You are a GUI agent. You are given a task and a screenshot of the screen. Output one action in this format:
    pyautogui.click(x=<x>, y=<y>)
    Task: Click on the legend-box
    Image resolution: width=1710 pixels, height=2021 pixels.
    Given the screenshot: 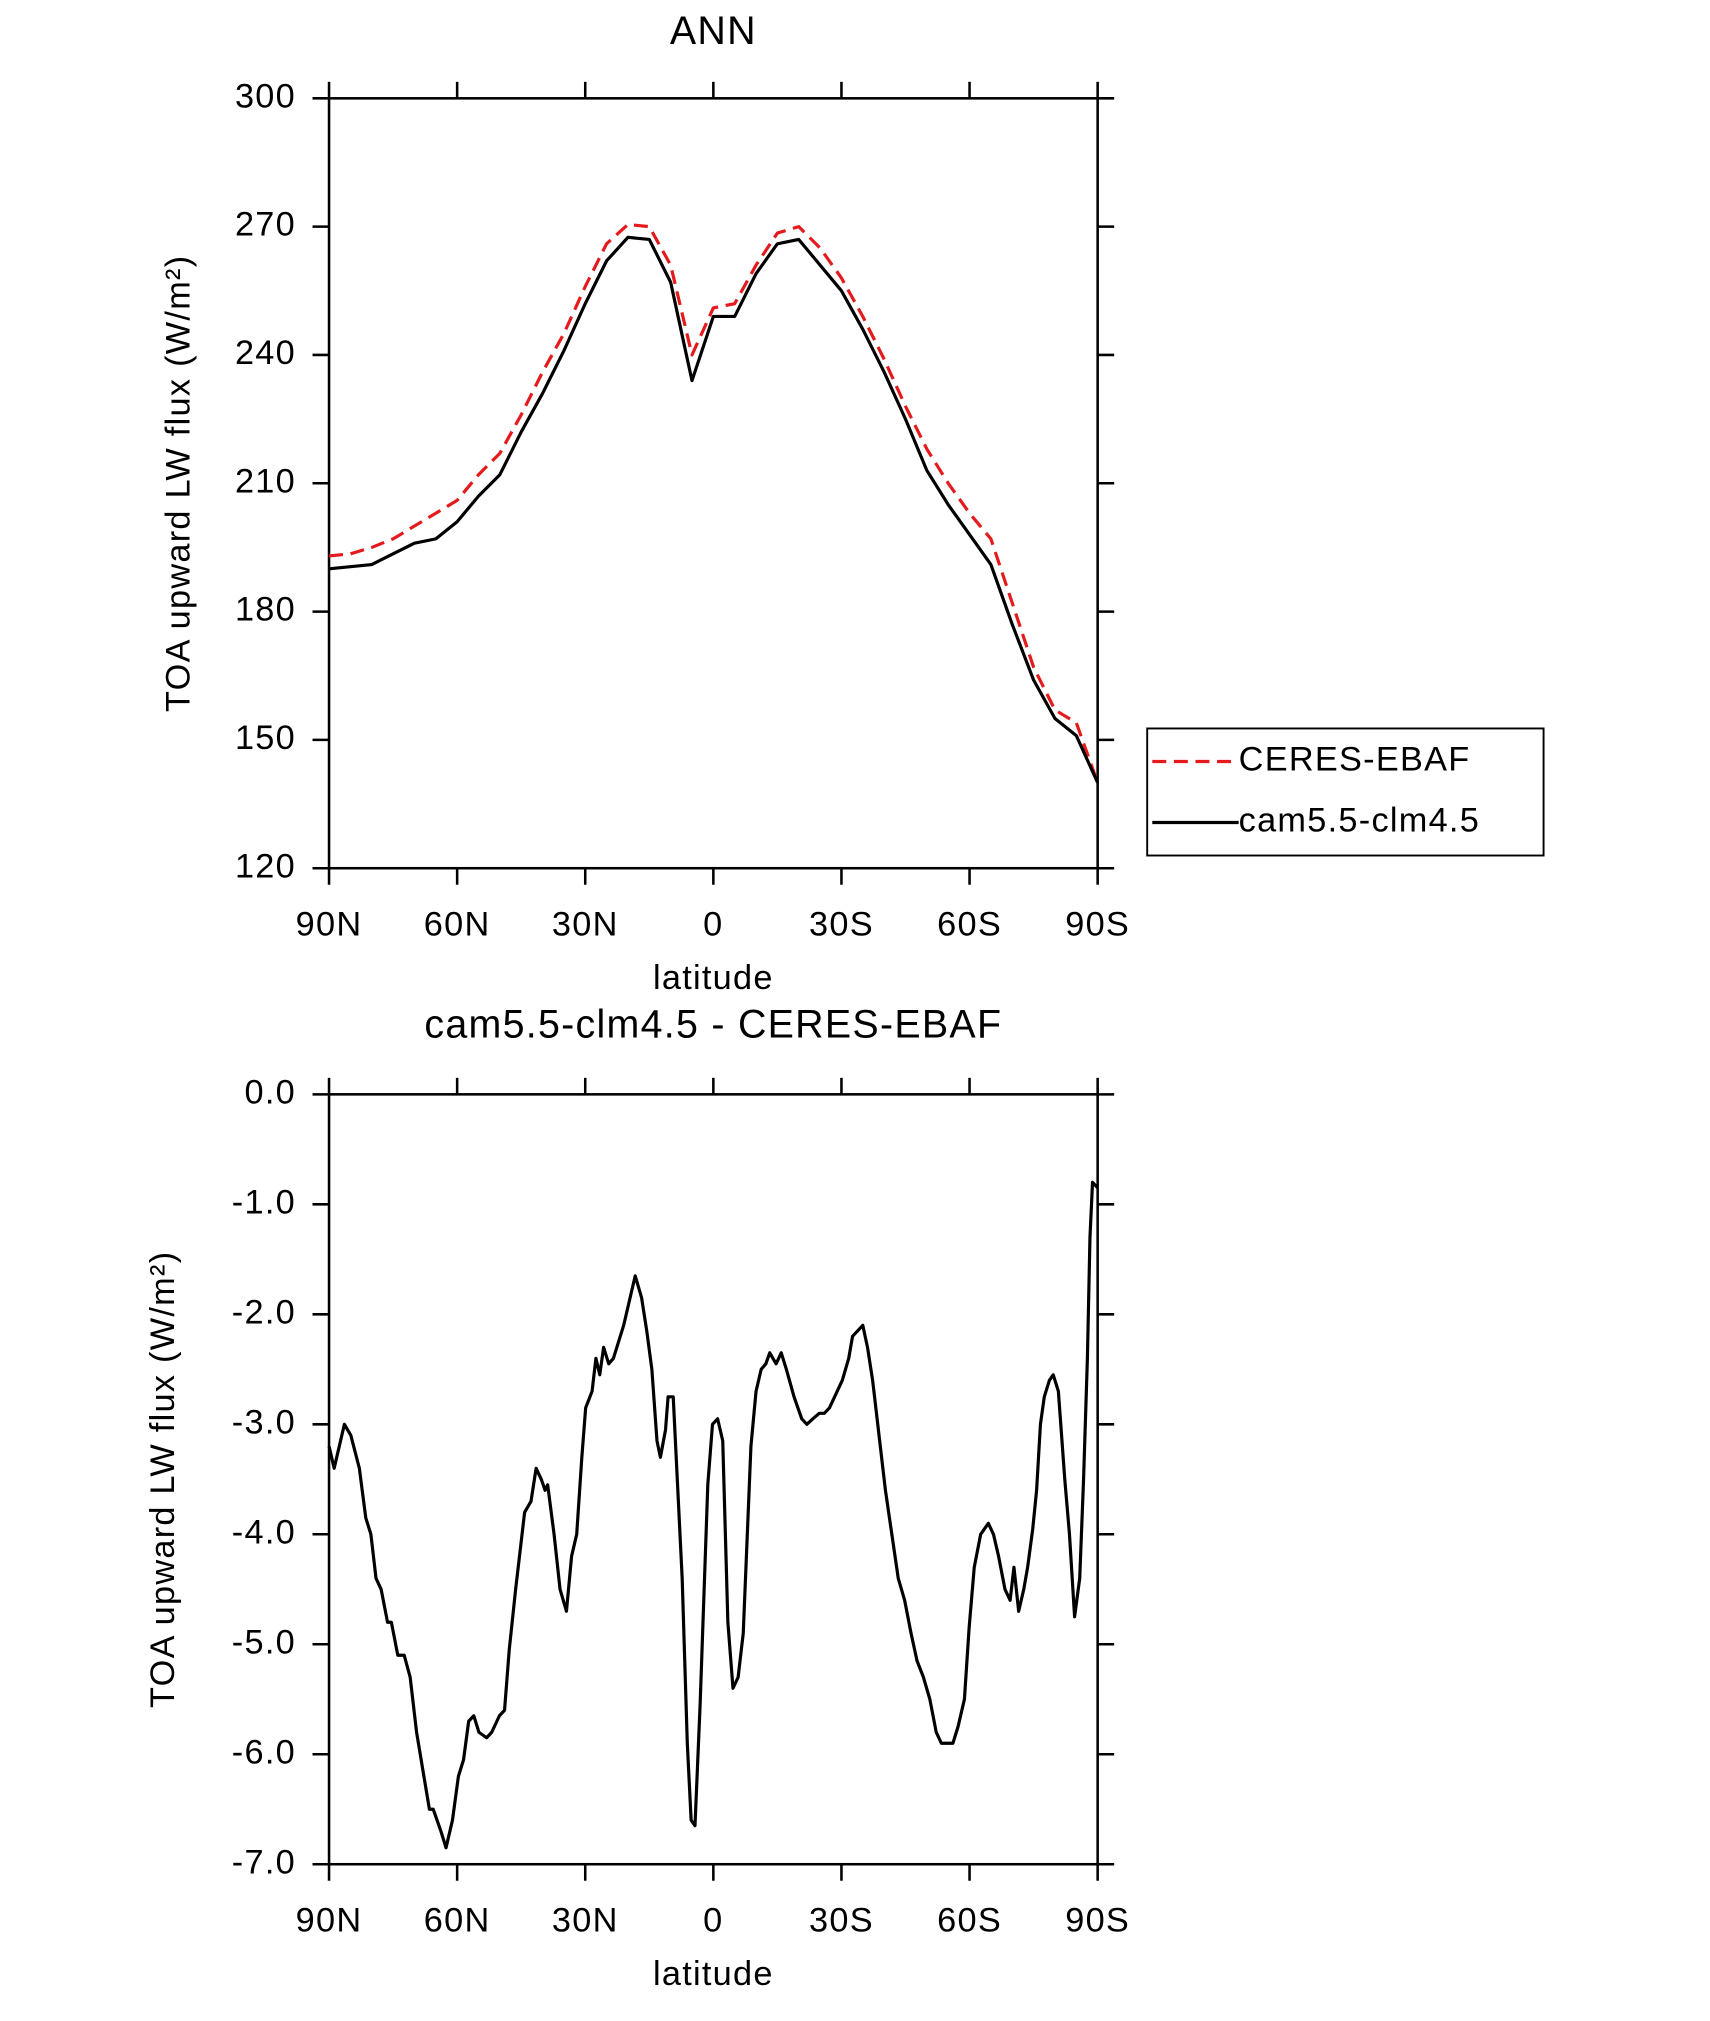 What is the action you would take?
    pyautogui.click(x=1345, y=792)
    